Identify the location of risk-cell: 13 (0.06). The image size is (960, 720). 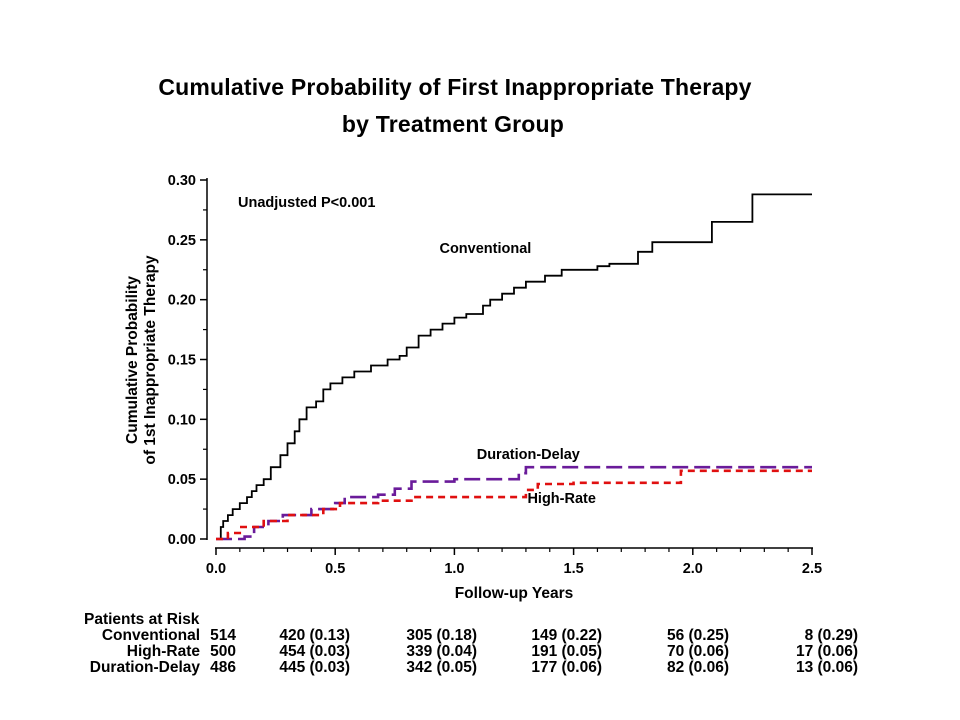
(827, 667).